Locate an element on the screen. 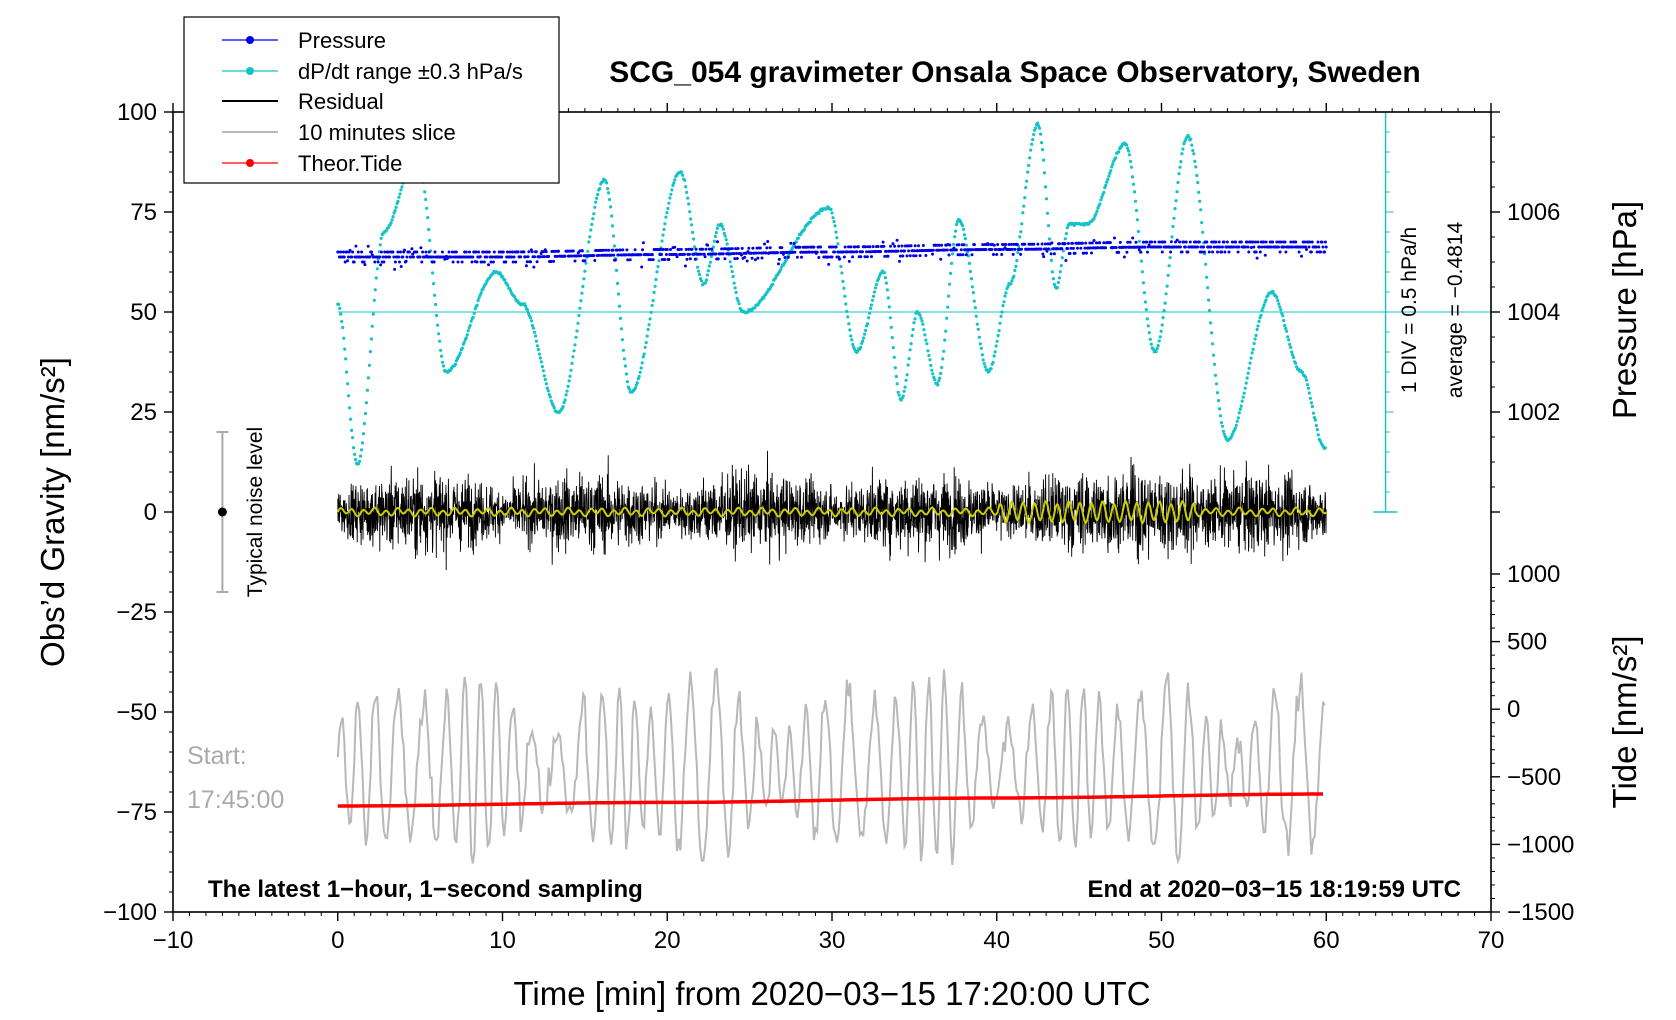  annotation-average: average = −0.4814 is located at coordinates (1455, 310).